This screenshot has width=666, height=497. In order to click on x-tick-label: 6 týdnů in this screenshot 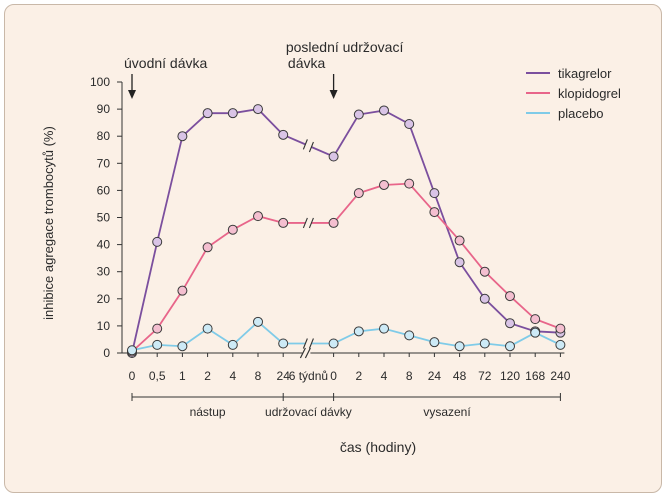, I will do `click(308, 376)`.